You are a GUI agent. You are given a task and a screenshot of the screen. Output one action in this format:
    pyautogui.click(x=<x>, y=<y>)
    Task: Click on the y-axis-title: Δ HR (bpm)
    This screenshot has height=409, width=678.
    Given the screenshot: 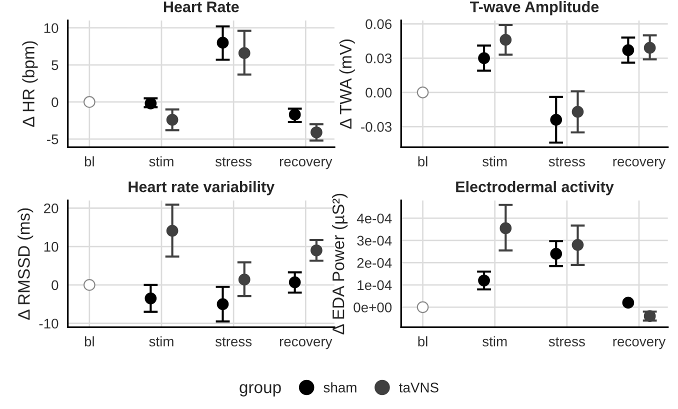 What is the action you would take?
    pyautogui.click(x=30, y=84)
    